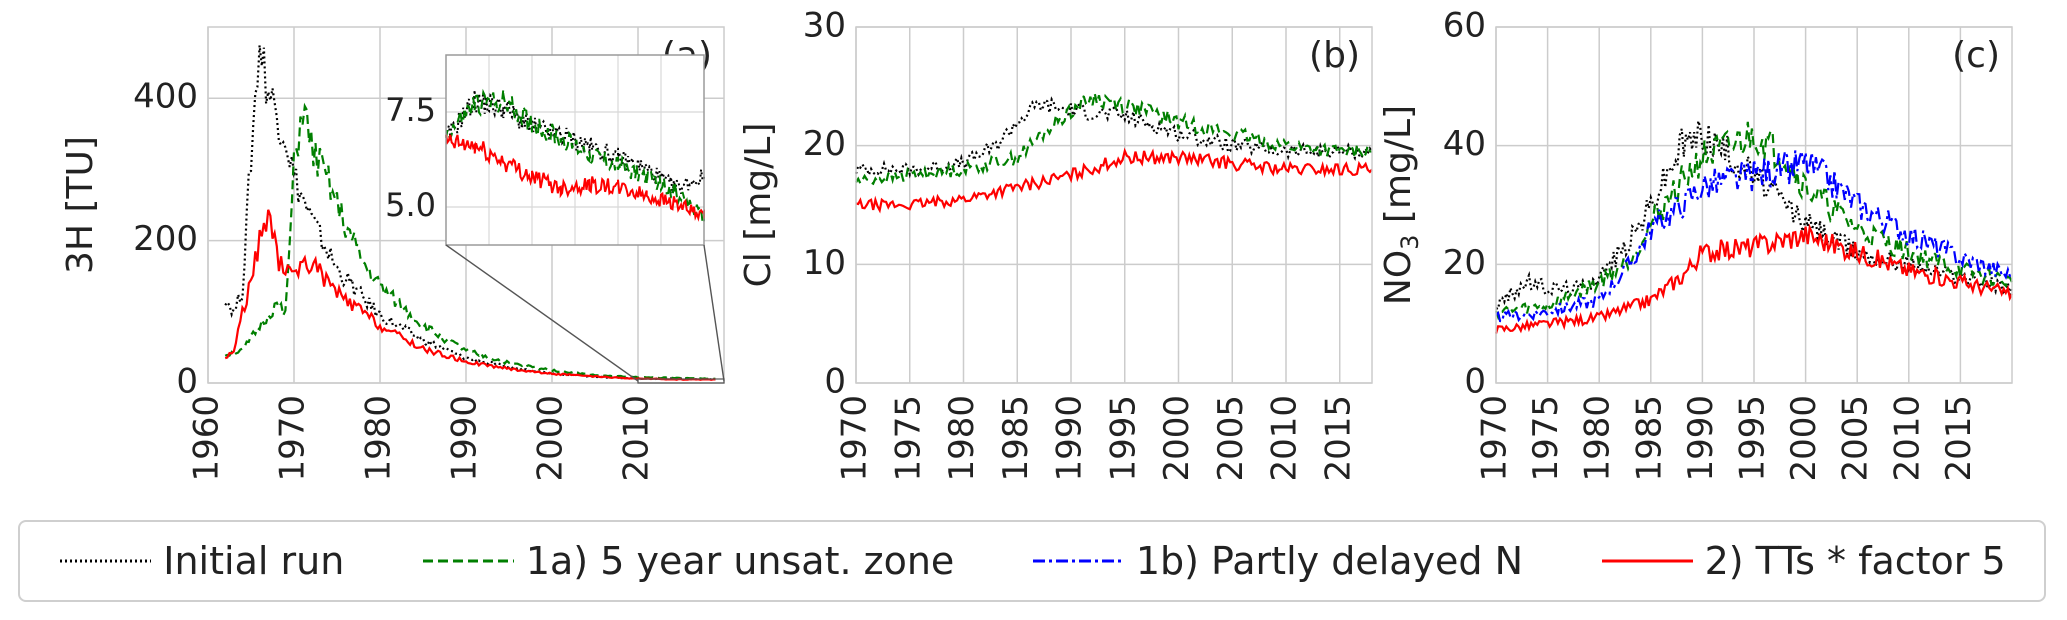 The width and height of the screenshot is (2067, 620). Describe the element at coordinates (1401, 205) in the screenshot. I see `y-axis-label: NO3 [mg/L]` at that location.